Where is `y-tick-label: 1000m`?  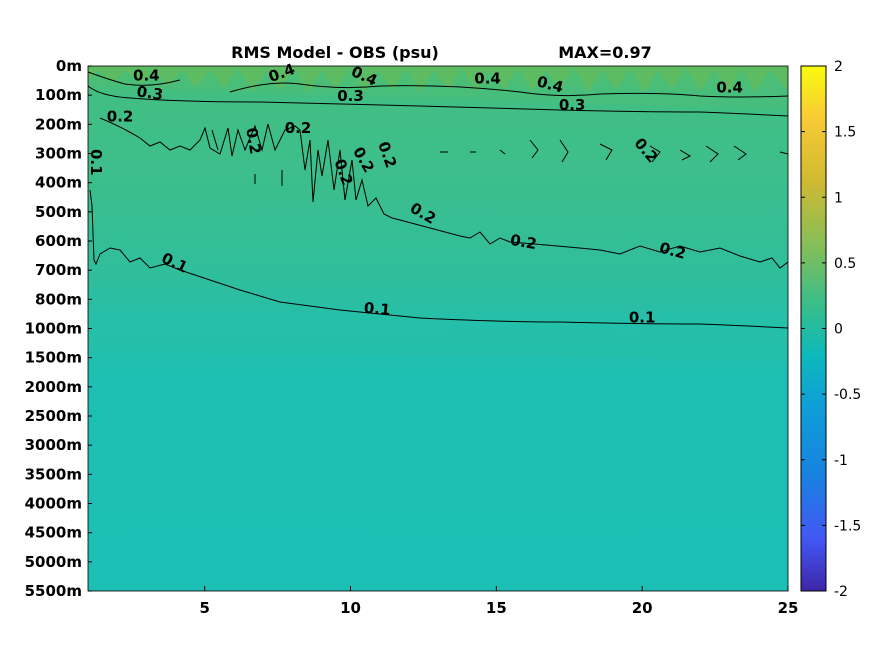 y-tick-label: 1000m is located at coordinates (53, 329).